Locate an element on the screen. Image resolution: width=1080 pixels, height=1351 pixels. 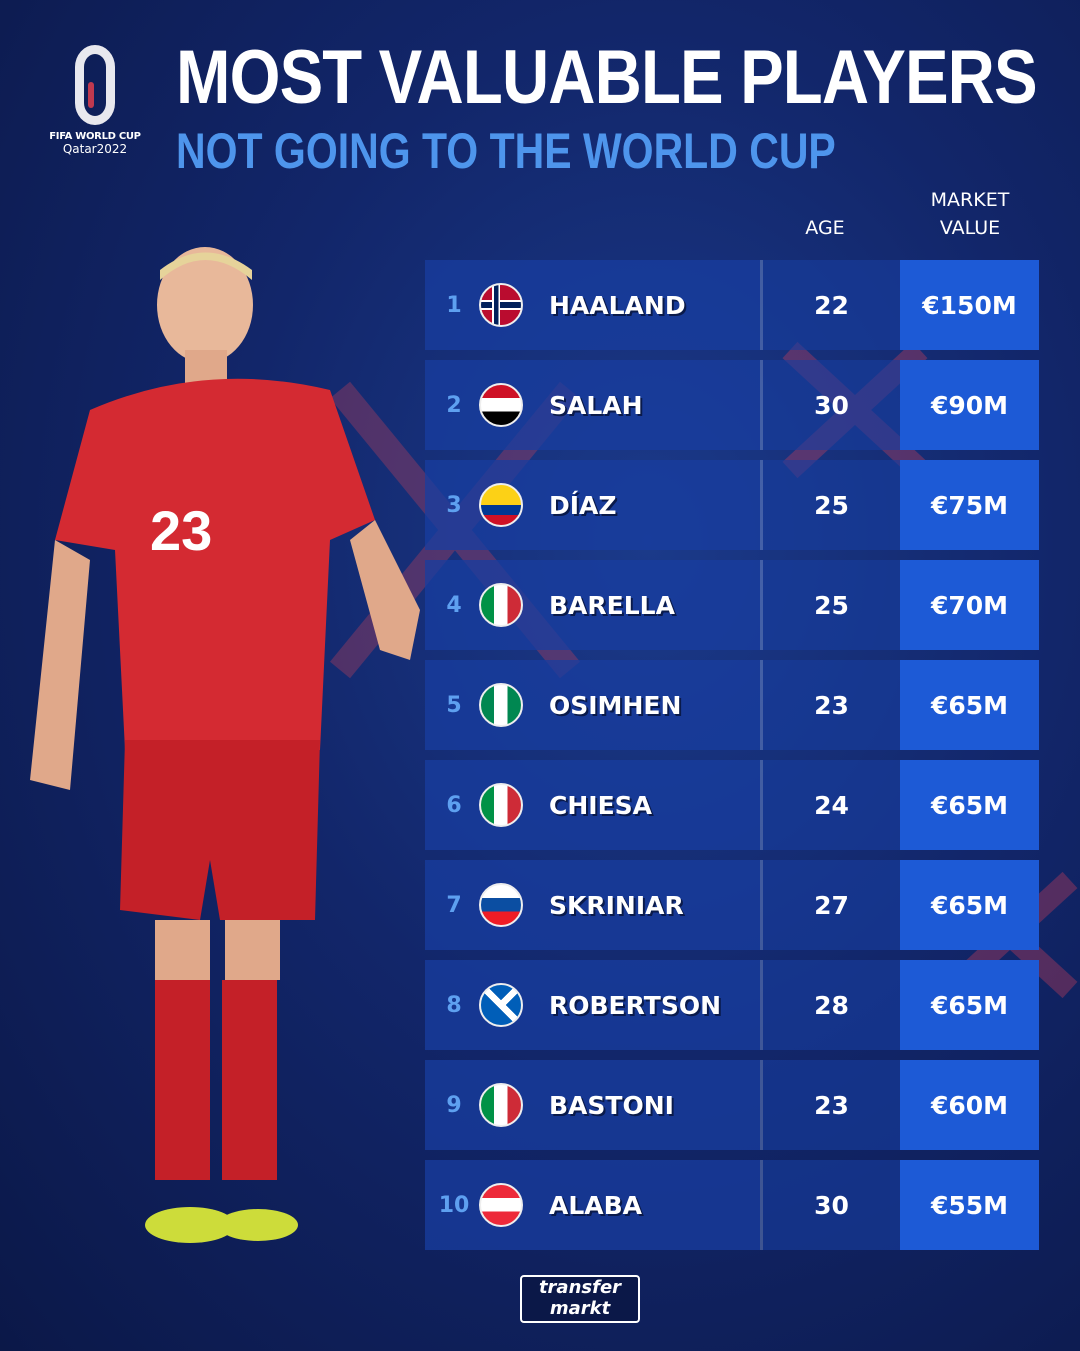
player-name: SALAH is located at coordinates (596, 405).